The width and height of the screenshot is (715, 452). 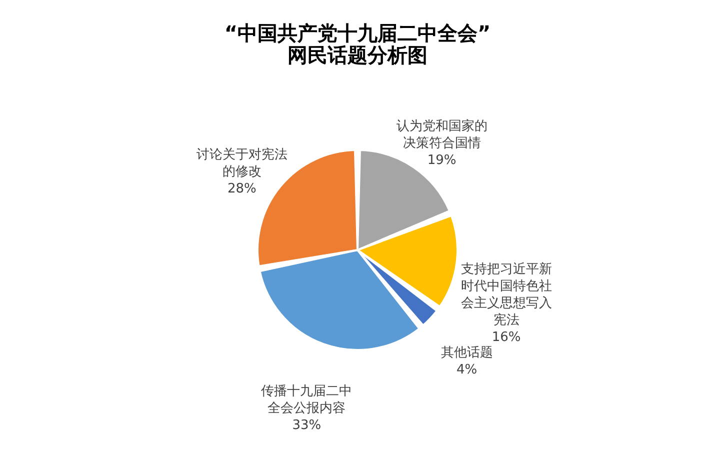 What do you see at coordinates (506, 337) in the screenshot?
I see `data-label: 16%` at bounding box center [506, 337].